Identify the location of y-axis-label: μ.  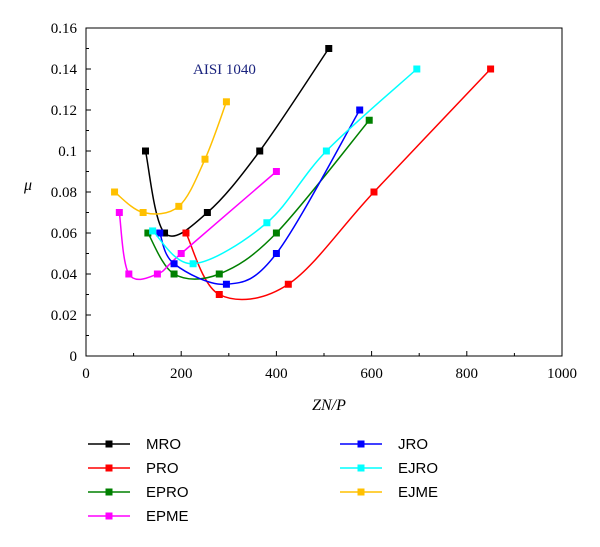
(27, 185).